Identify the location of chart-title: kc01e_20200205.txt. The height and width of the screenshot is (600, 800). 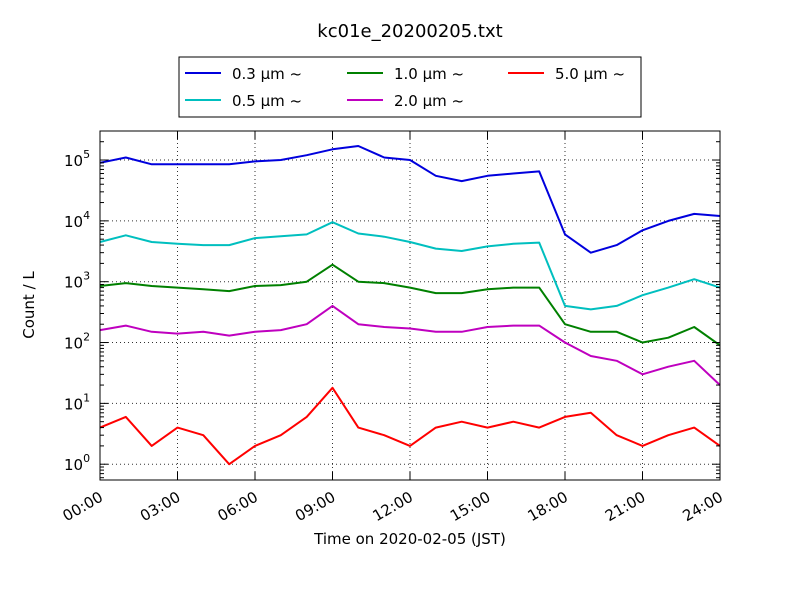
(409, 31).